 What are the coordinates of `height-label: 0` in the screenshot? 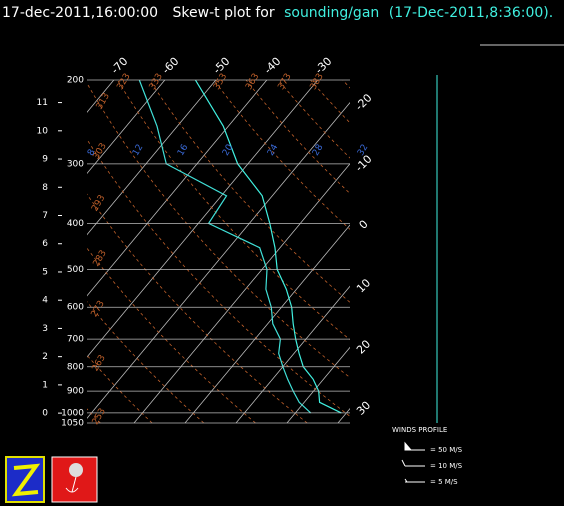 It's located at (45, 414).